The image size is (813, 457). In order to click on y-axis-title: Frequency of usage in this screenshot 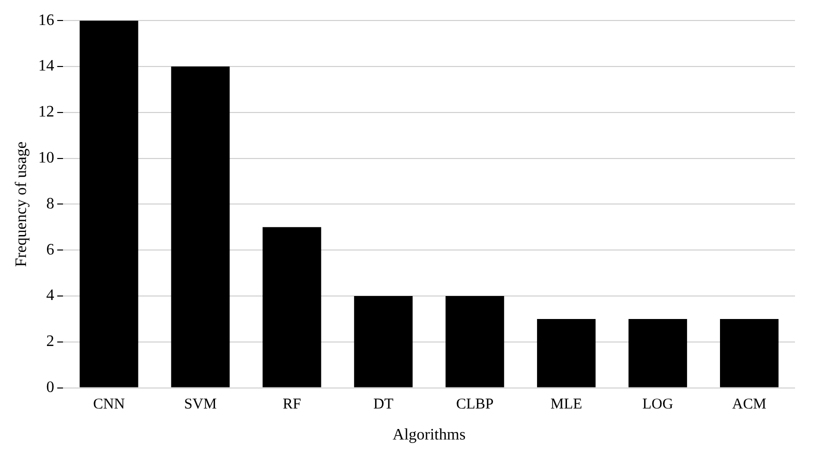, I will do `click(21, 204)`.